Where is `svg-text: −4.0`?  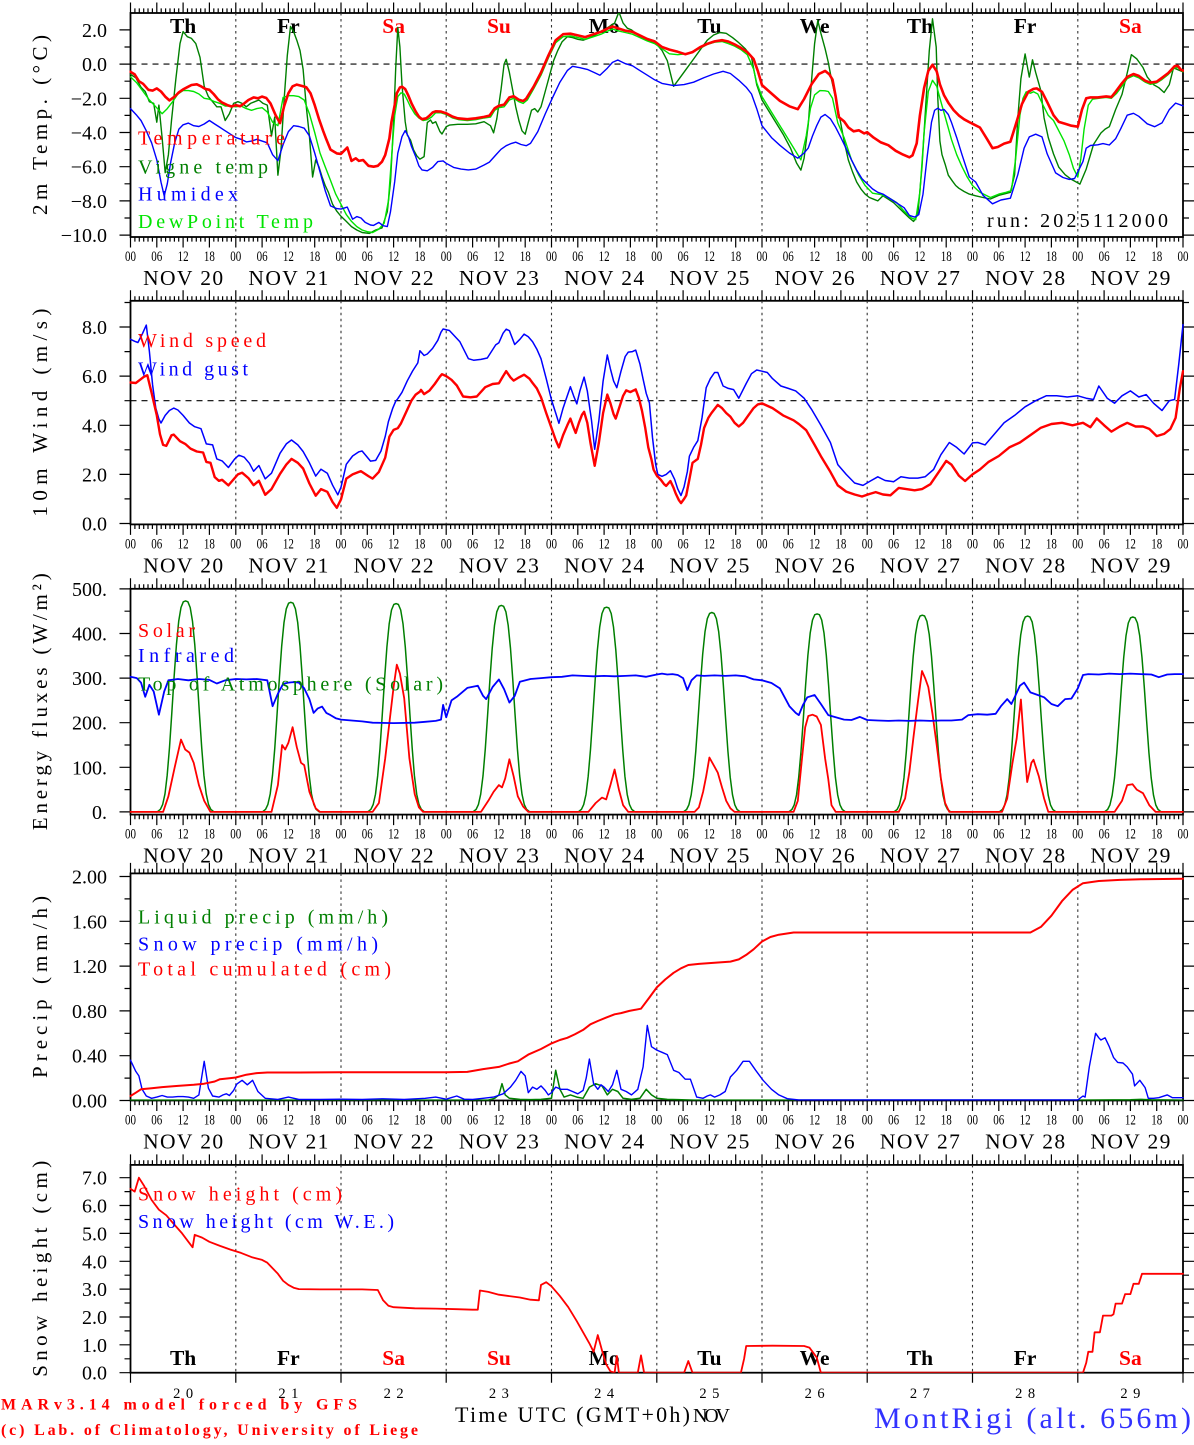
svg-text: −4.0 is located at coordinates (89, 134).